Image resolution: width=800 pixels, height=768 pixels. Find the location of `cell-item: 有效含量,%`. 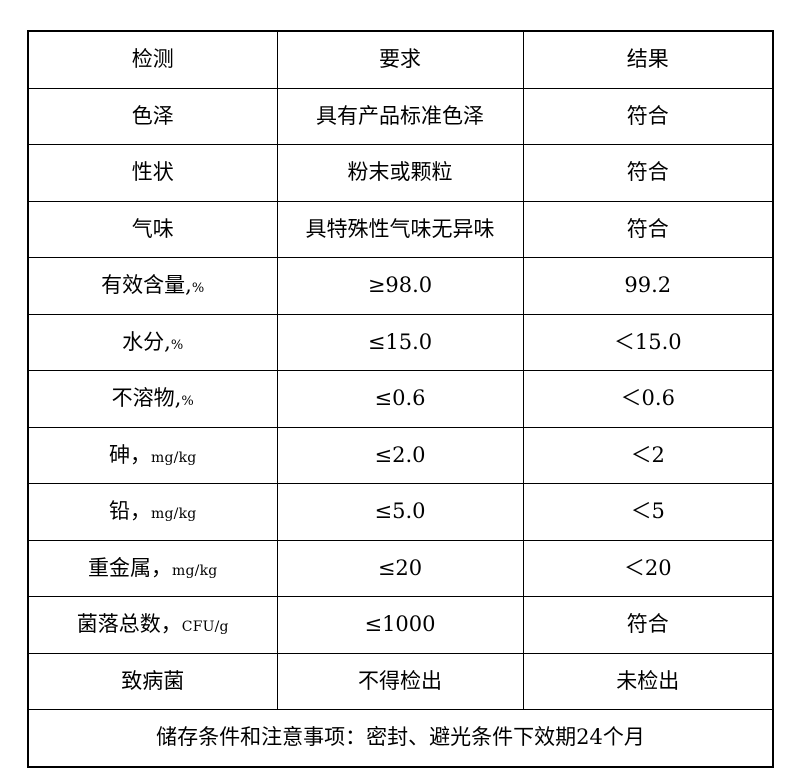

cell-item: 有效含量,% is located at coordinates (152, 286).